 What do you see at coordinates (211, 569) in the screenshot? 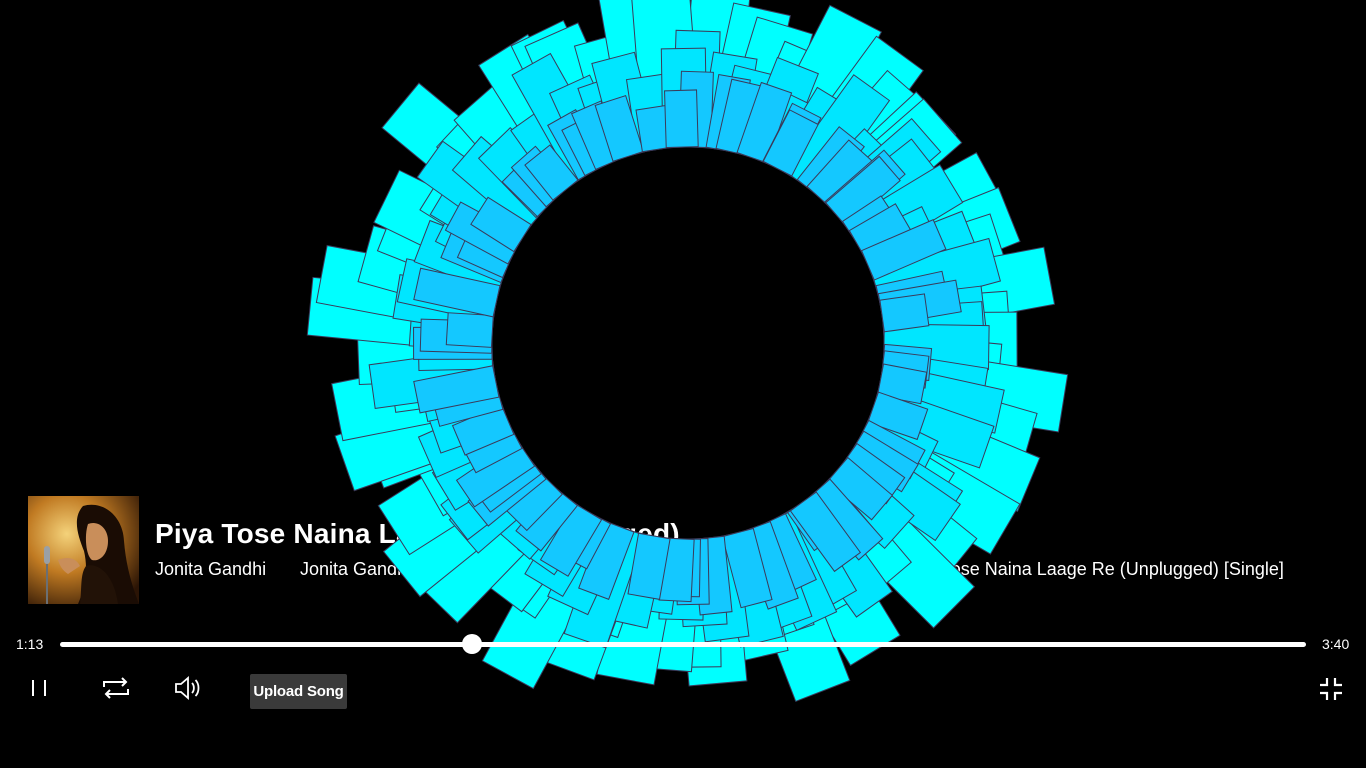
I see `artist-name: Jonita Gandhi` at bounding box center [211, 569].